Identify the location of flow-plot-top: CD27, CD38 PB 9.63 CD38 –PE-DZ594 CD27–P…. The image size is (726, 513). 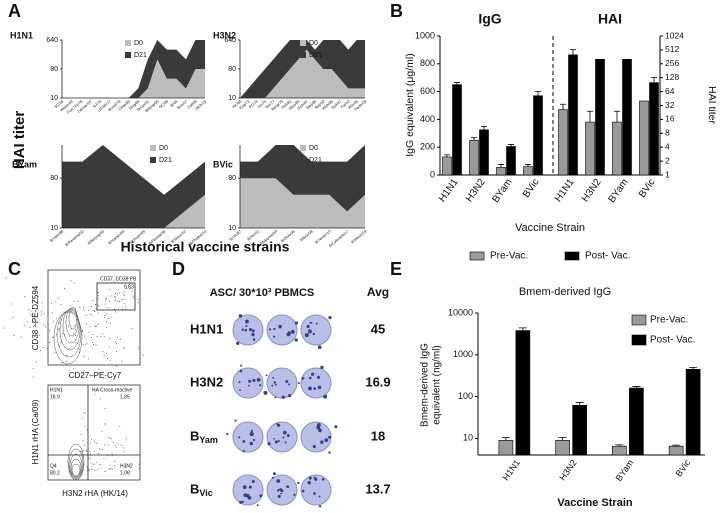
(86, 324).